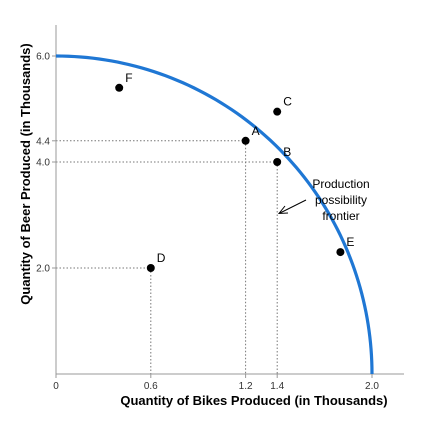 The height and width of the screenshot is (423, 446). I want to click on annotation-line-2: possibility, so click(341, 200).